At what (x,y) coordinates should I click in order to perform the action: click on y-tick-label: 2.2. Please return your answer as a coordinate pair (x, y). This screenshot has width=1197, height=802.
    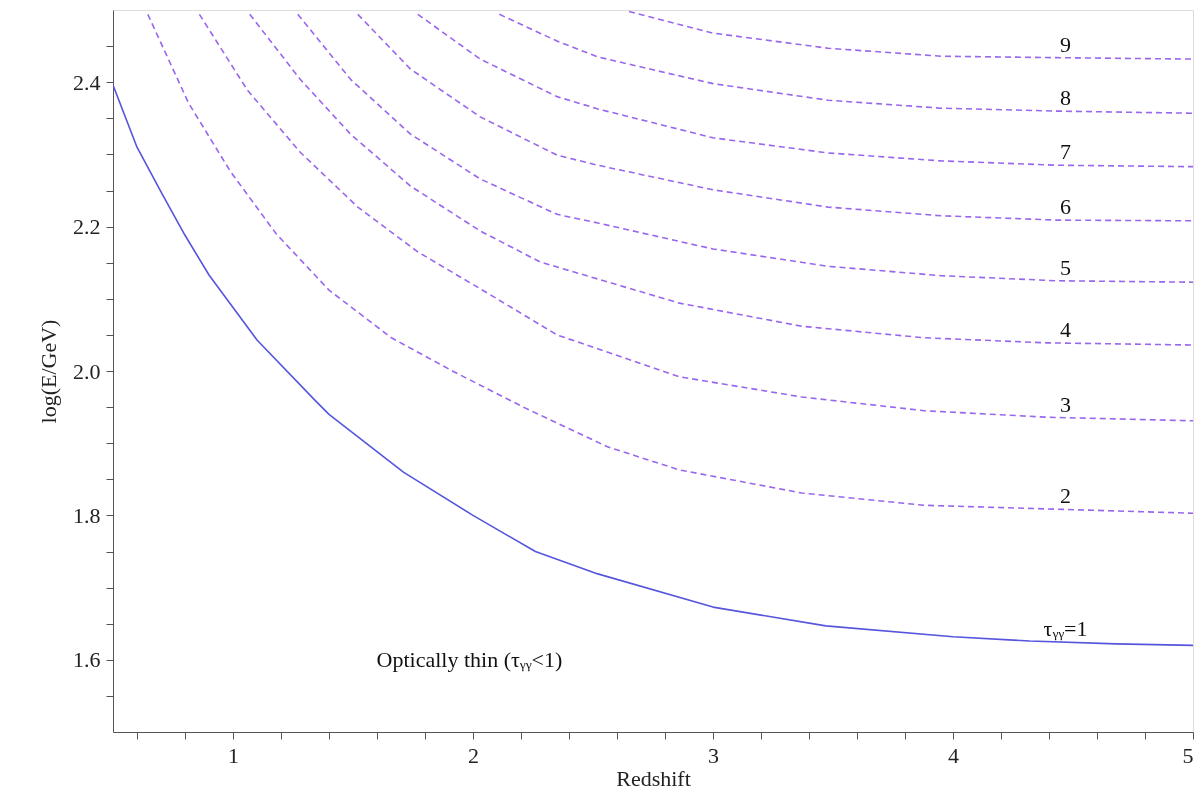
    Looking at the image, I should click on (87, 227).